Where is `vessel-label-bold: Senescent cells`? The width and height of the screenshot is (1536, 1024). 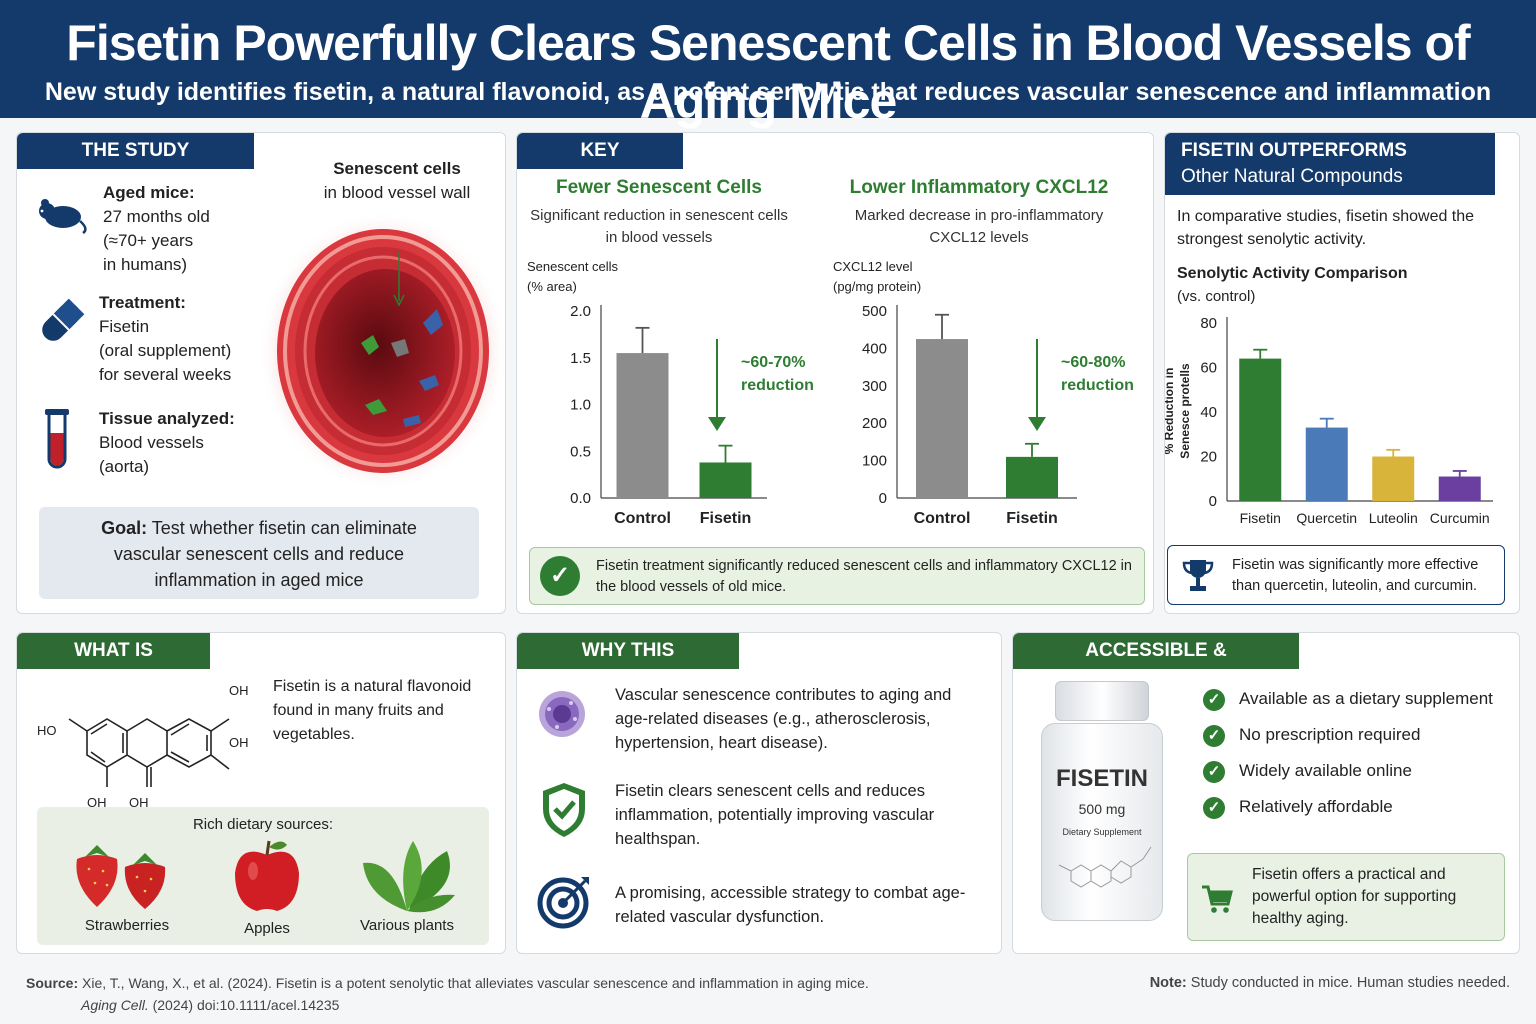
vessel-label-bold: Senescent cells is located at coordinates (397, 168).